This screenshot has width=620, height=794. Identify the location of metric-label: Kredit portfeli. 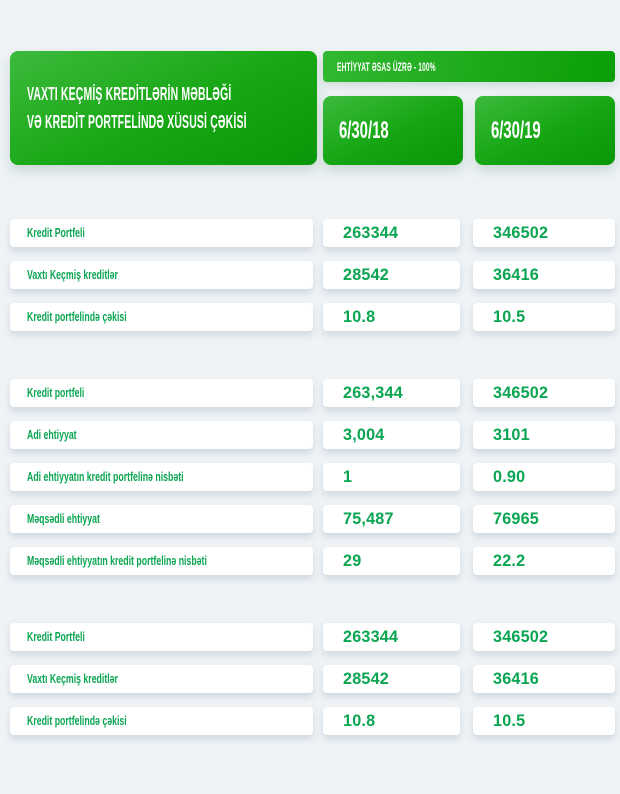
(56, 393).